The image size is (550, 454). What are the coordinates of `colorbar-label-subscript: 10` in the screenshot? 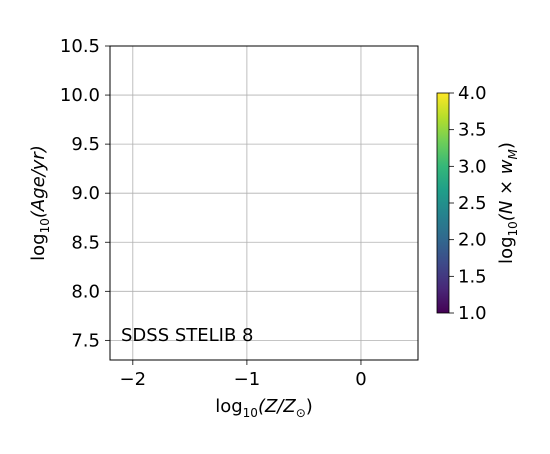 It's located at (513, 228).